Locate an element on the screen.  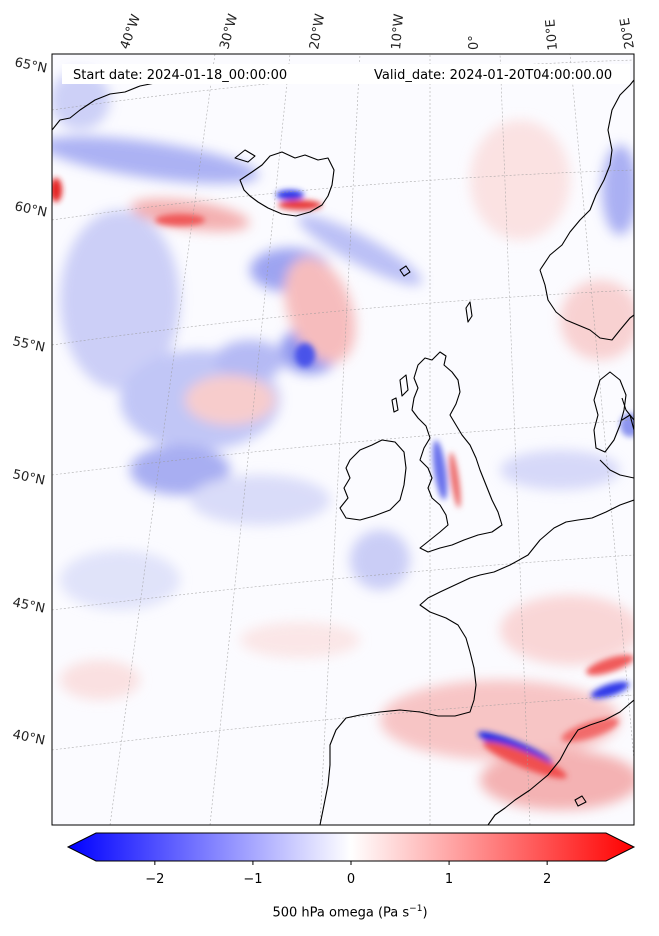
colorbar-label-main: 500 hPa omega (Pa s is located at coordinates (341, 913).